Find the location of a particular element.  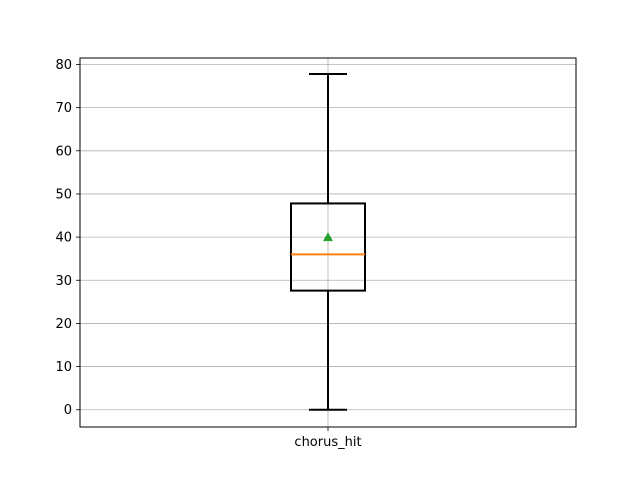

mean-marker is located at coordinates (328, 237).